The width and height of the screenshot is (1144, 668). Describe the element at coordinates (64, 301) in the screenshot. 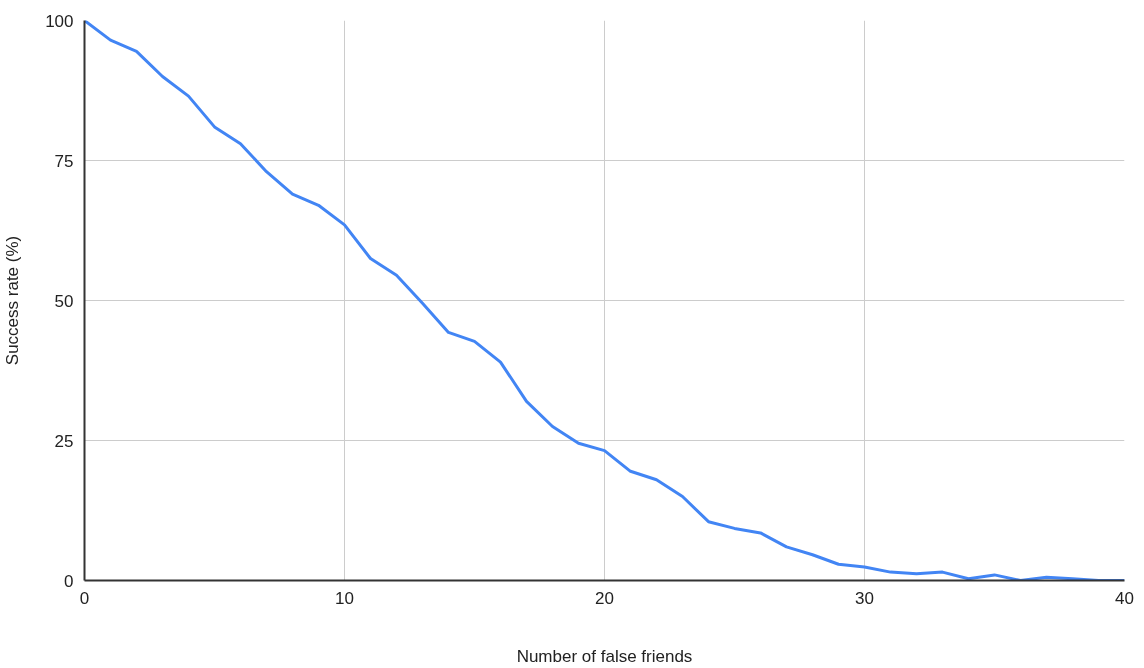

I see `y-tick-label: 50` at that location.